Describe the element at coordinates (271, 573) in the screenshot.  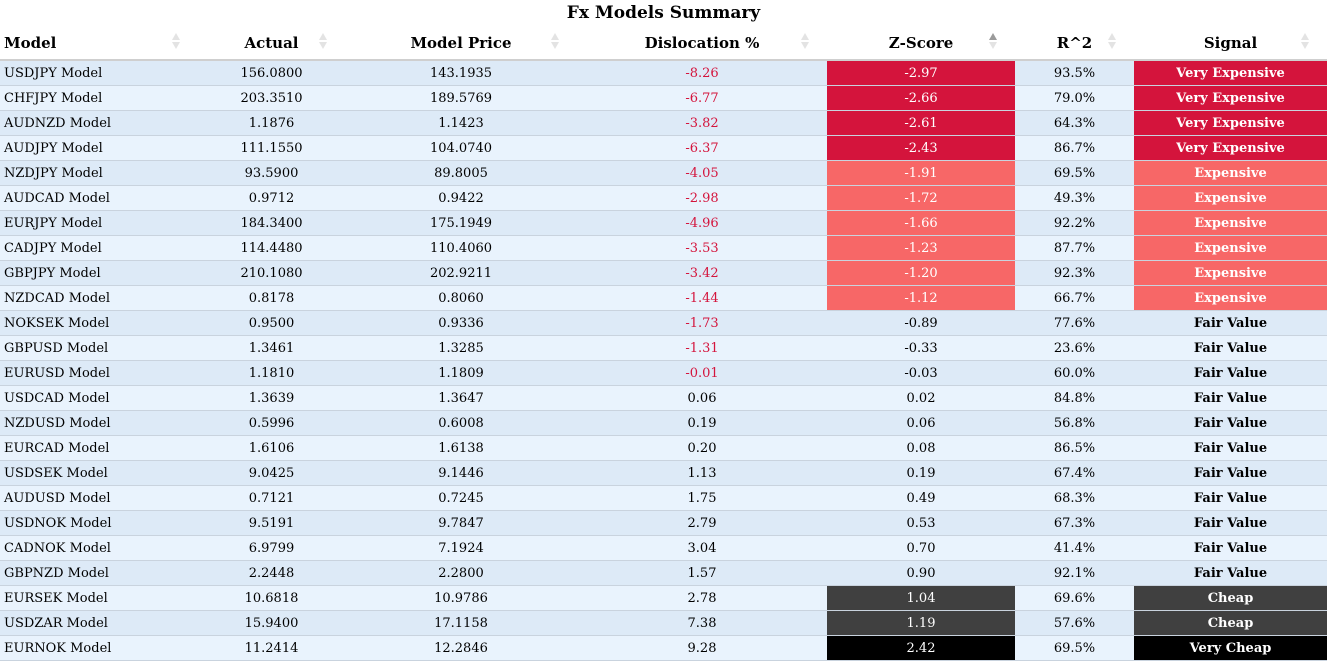
I see `cell-actual: 2.2448` at that location.